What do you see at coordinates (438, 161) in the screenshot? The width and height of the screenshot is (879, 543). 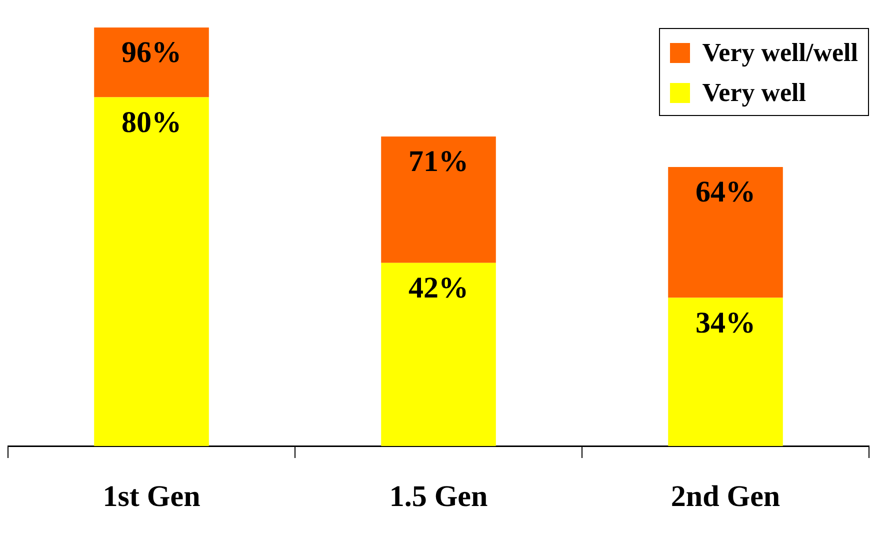 I see `total-label: 71%` at bounding box center [438, 161].